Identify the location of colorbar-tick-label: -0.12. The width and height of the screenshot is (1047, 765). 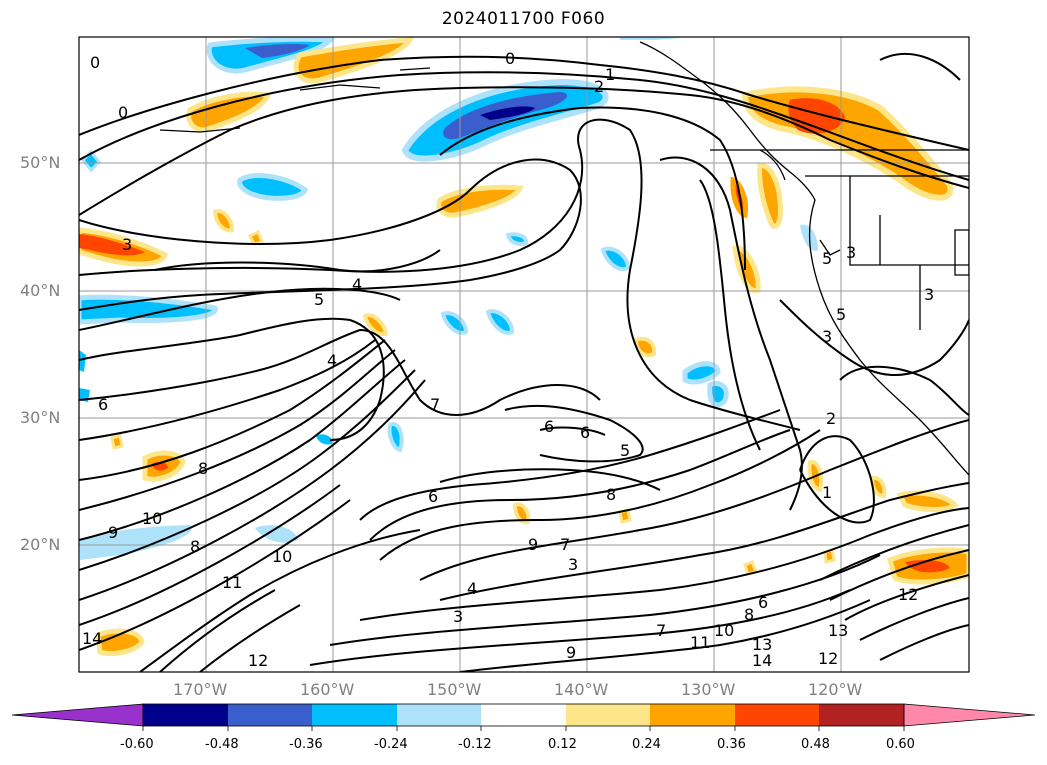
(475, 744).